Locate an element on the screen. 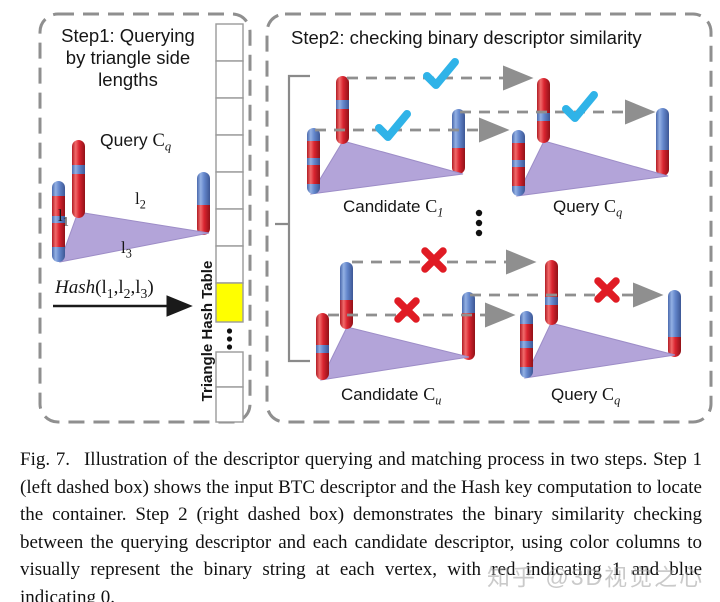  triangle-hash-table is located at coordinates (229, 223).